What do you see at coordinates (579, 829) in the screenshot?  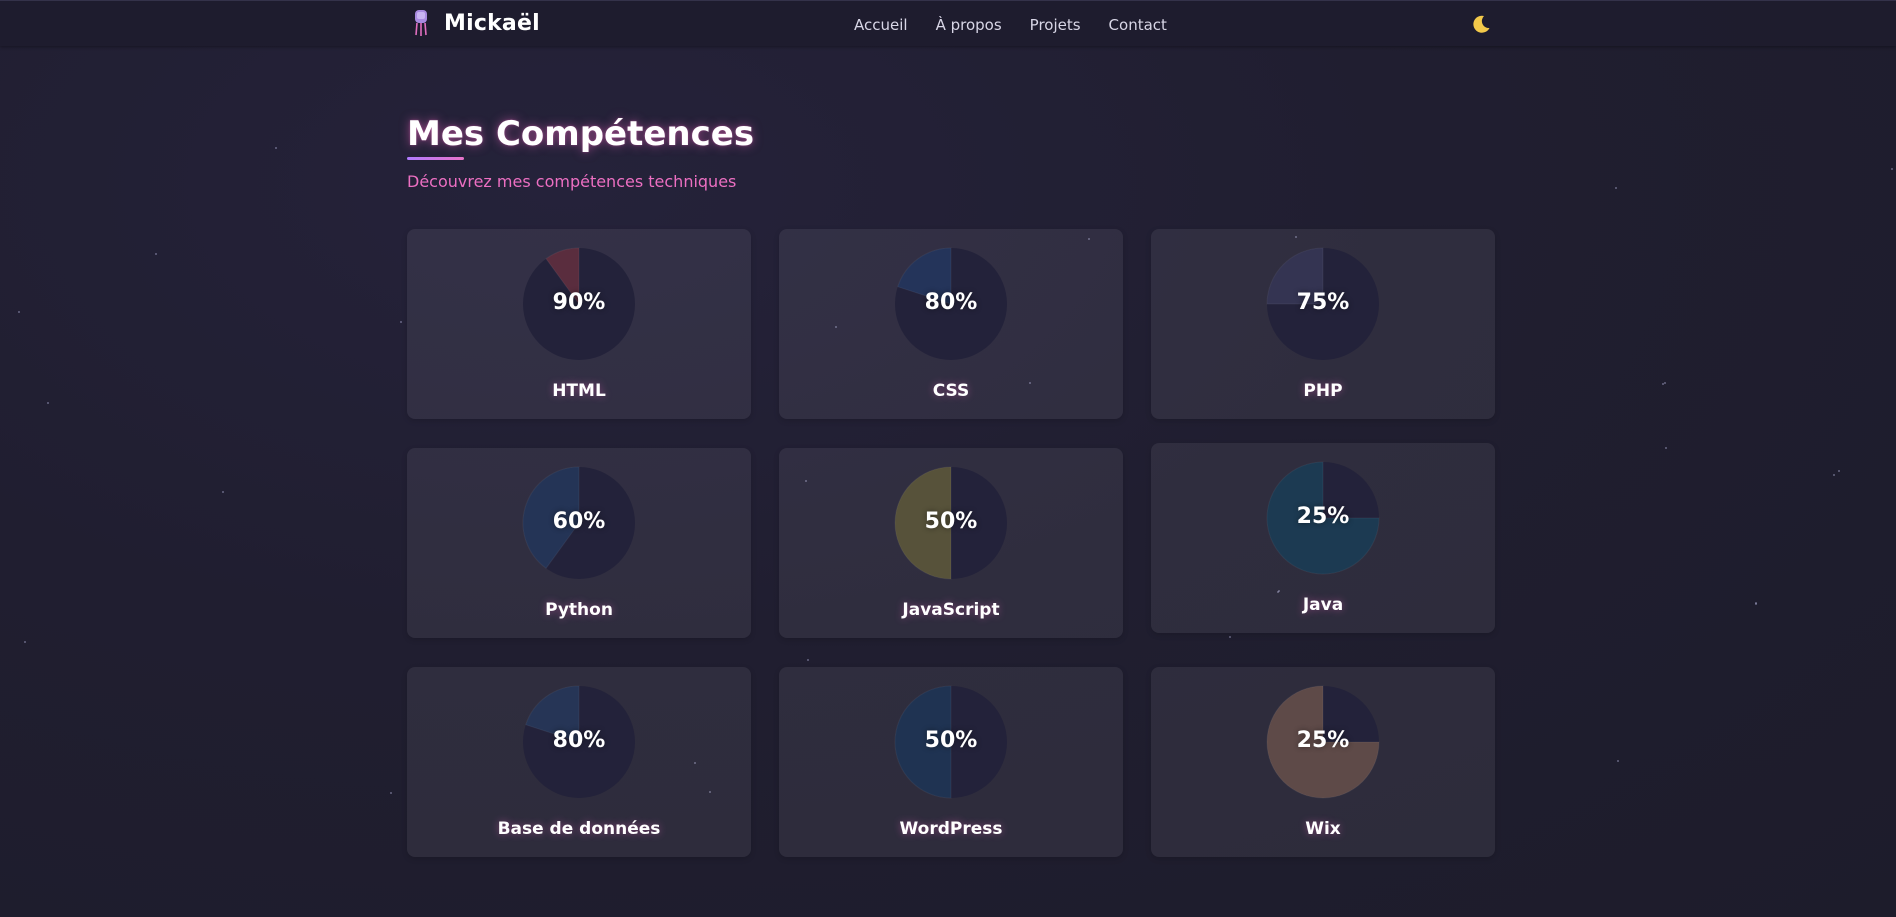 I see `skill-name: Base de données` at bounding box center [579, 829].